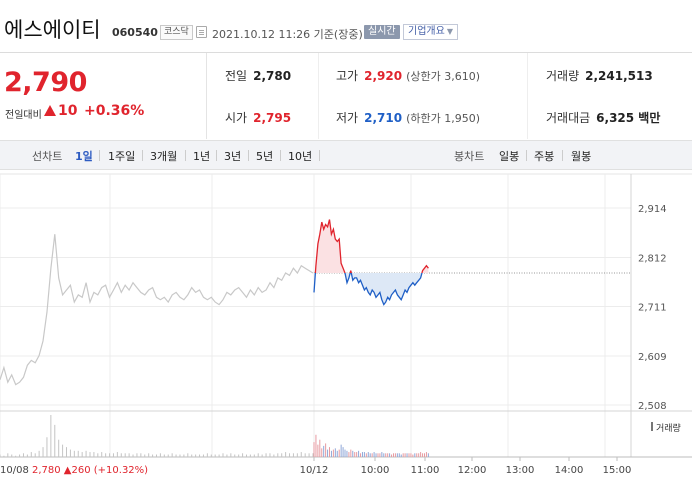 The height and width of the screenshot is (497, 692). Describe the element at coordinates (202, 156) in the screenshot. I see `tab-1year: 1년` at that location.